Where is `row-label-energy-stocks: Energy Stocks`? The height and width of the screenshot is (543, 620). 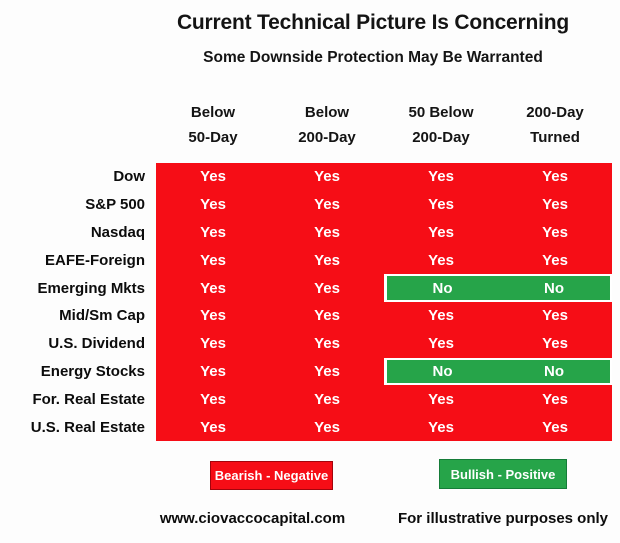
row-label-energy-stocks: Energy Stocks is located at coordinates (92, 371).